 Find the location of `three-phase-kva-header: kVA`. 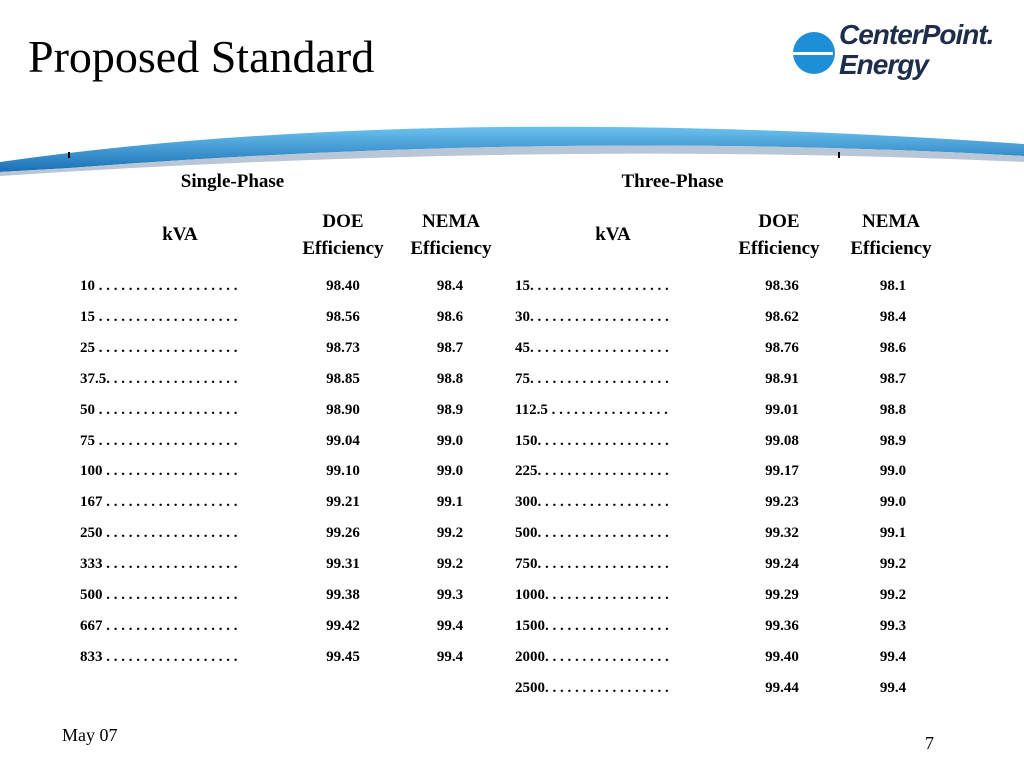

three-phase-kva-header: kVA is located at coordinates (613, 234).